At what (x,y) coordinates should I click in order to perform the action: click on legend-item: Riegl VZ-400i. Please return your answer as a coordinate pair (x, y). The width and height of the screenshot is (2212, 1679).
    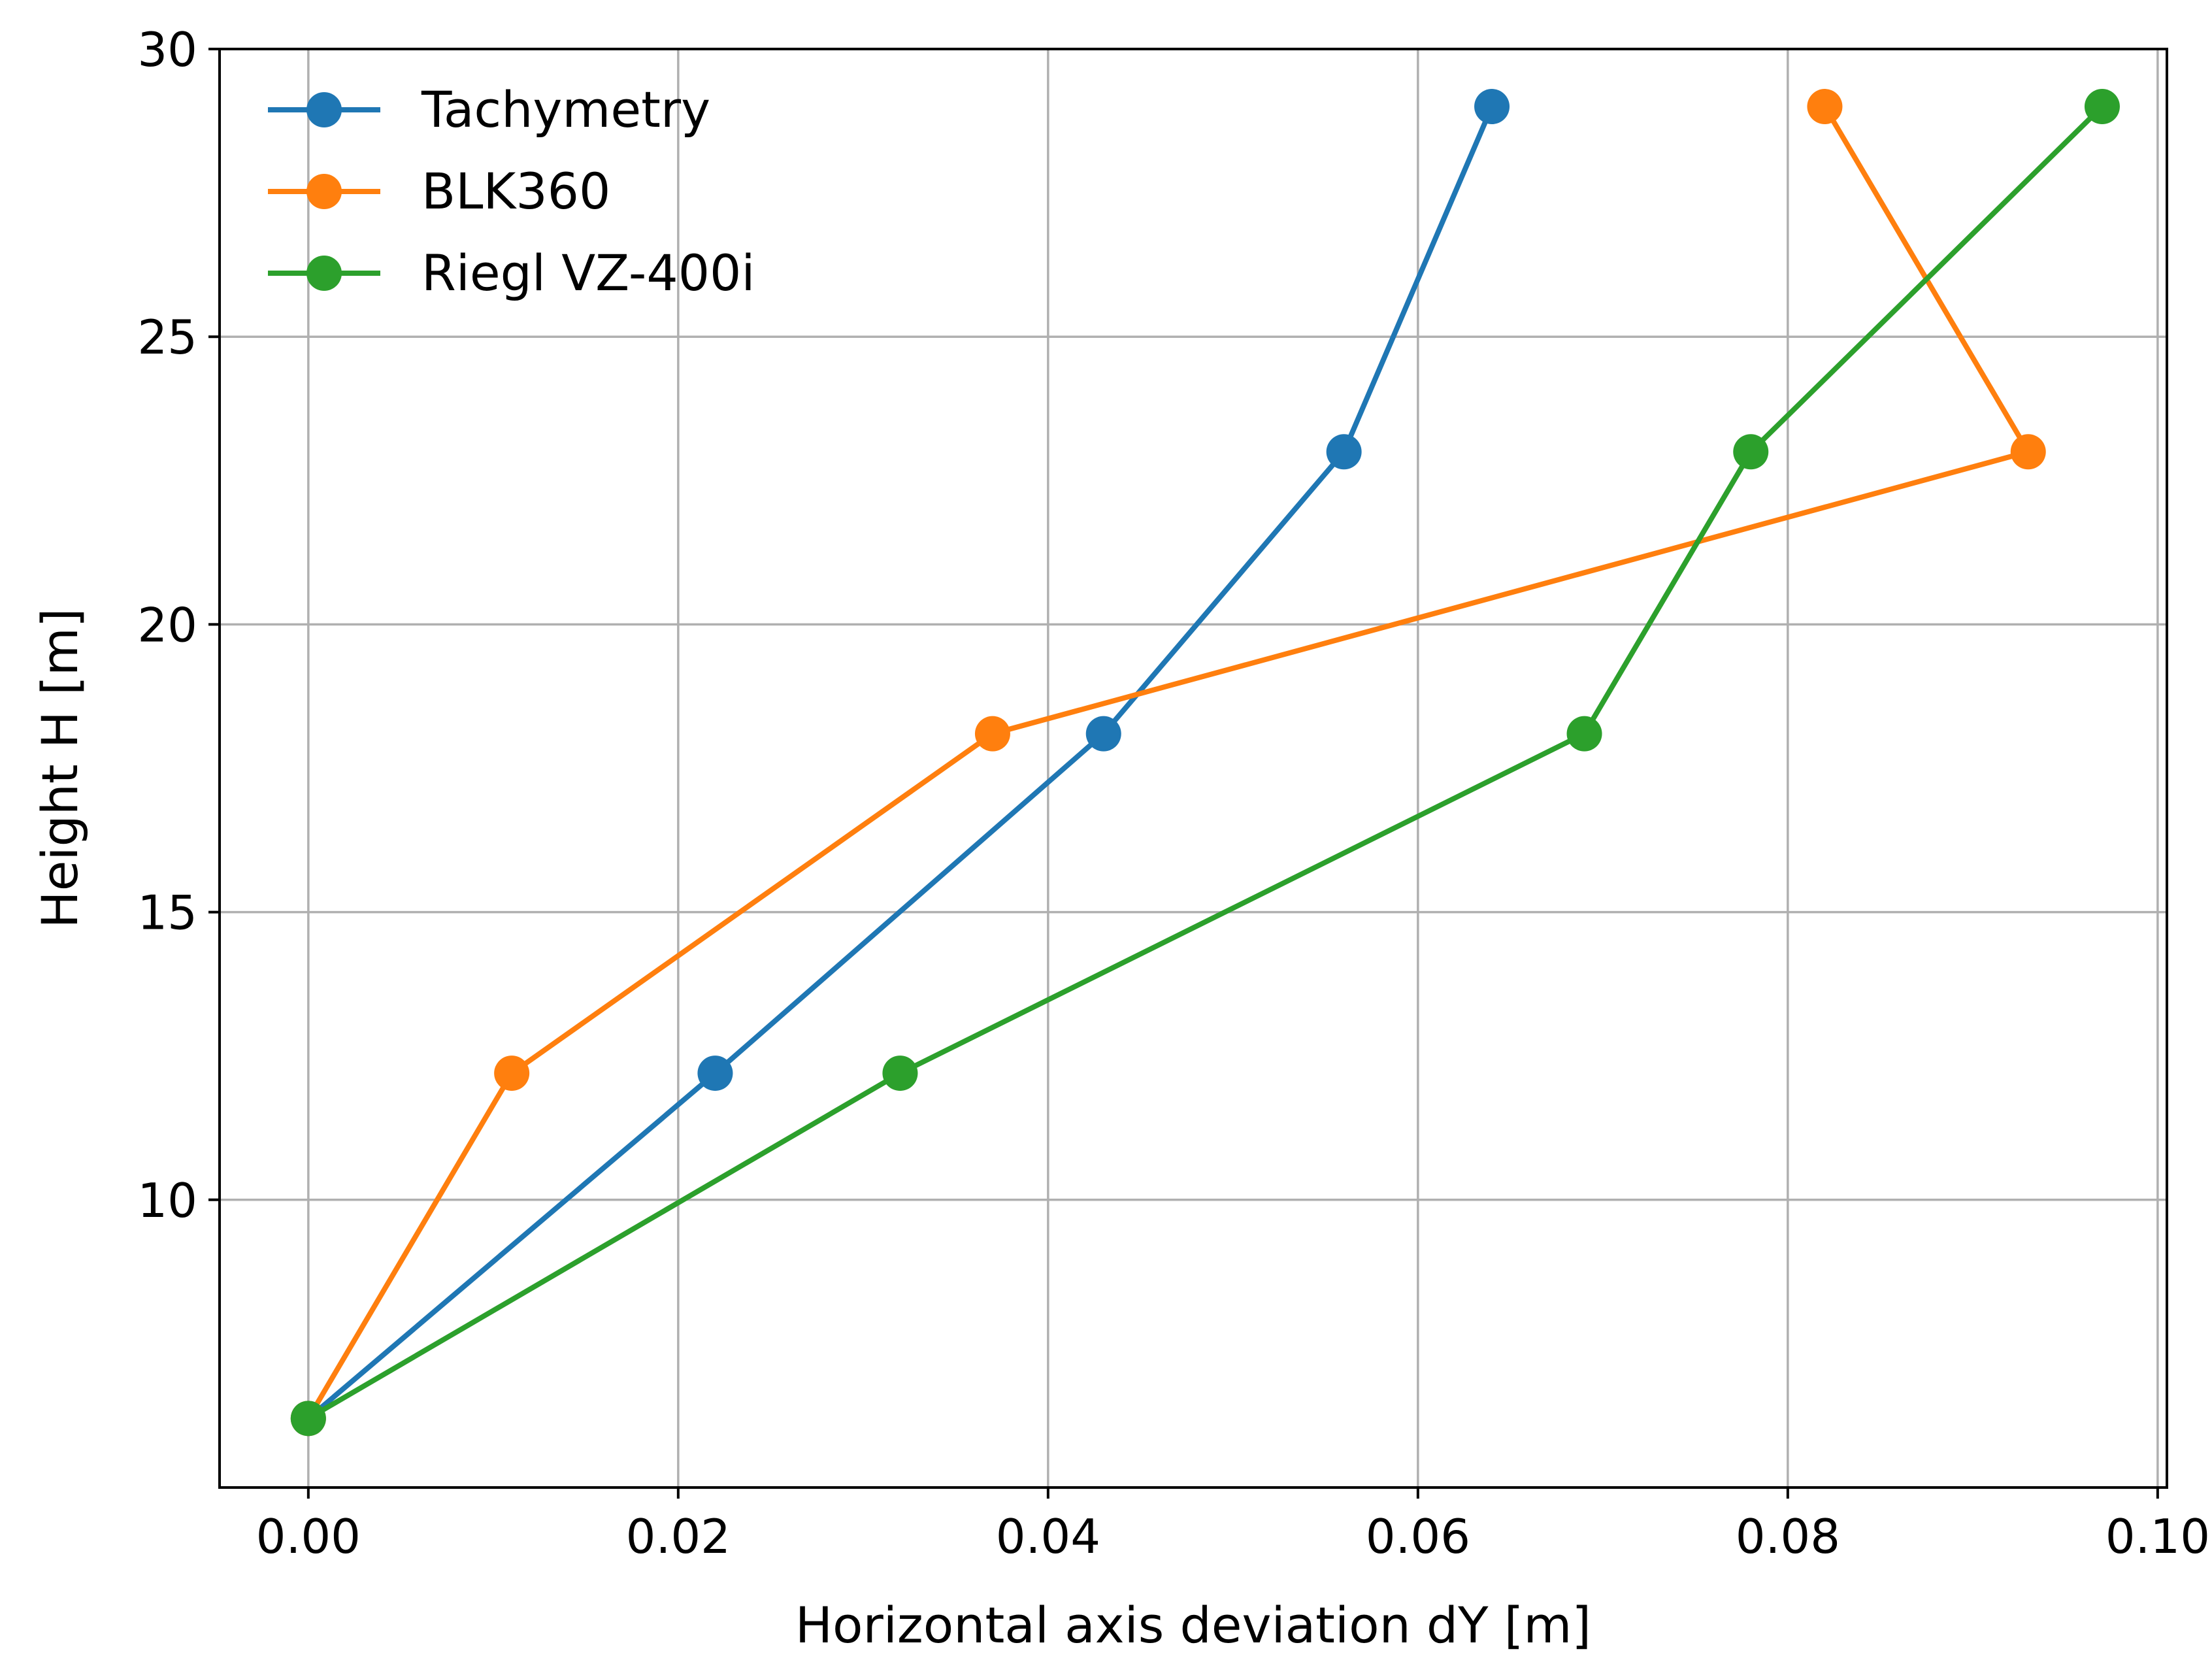
    Looking at the image, I should click on (512, 273).